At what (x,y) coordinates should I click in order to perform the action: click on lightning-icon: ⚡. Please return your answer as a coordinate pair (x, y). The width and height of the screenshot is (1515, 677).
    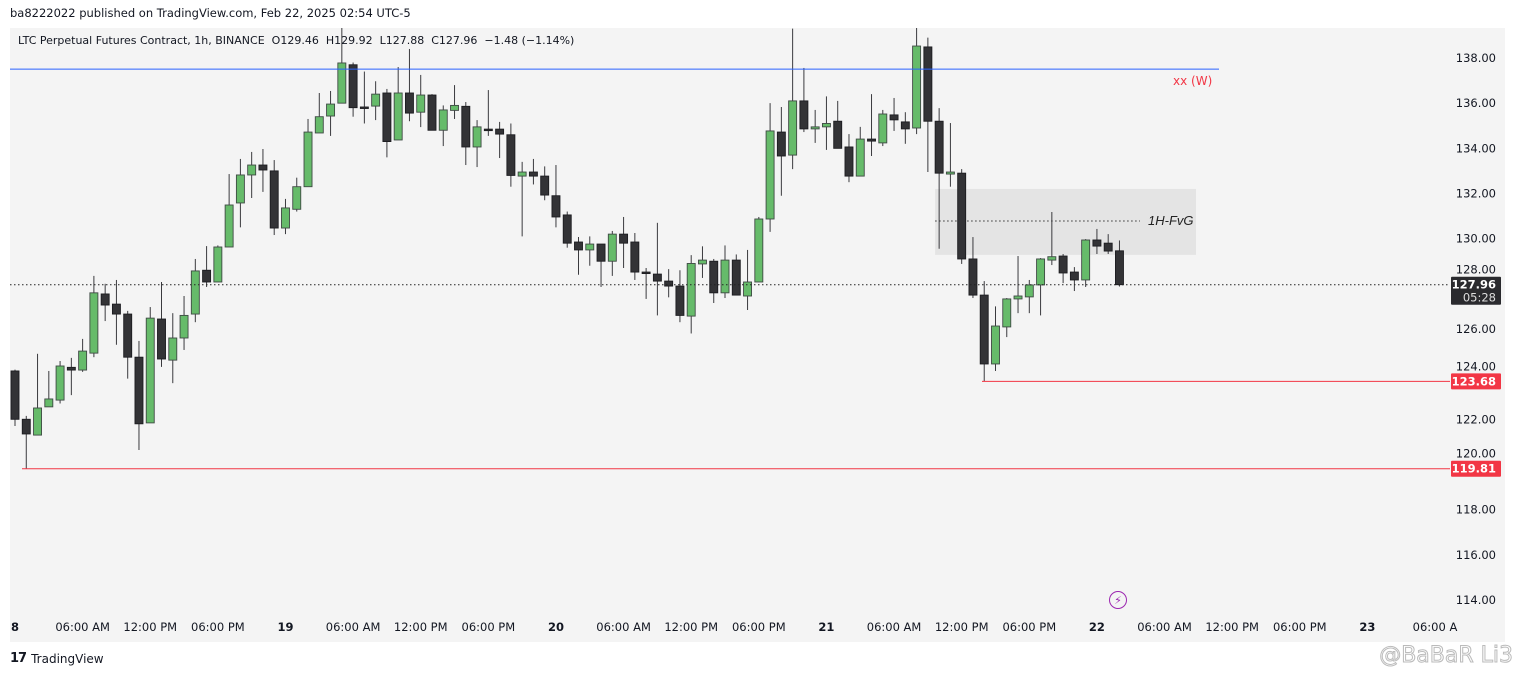
    Looking at the image, I should click on (1118, 600).